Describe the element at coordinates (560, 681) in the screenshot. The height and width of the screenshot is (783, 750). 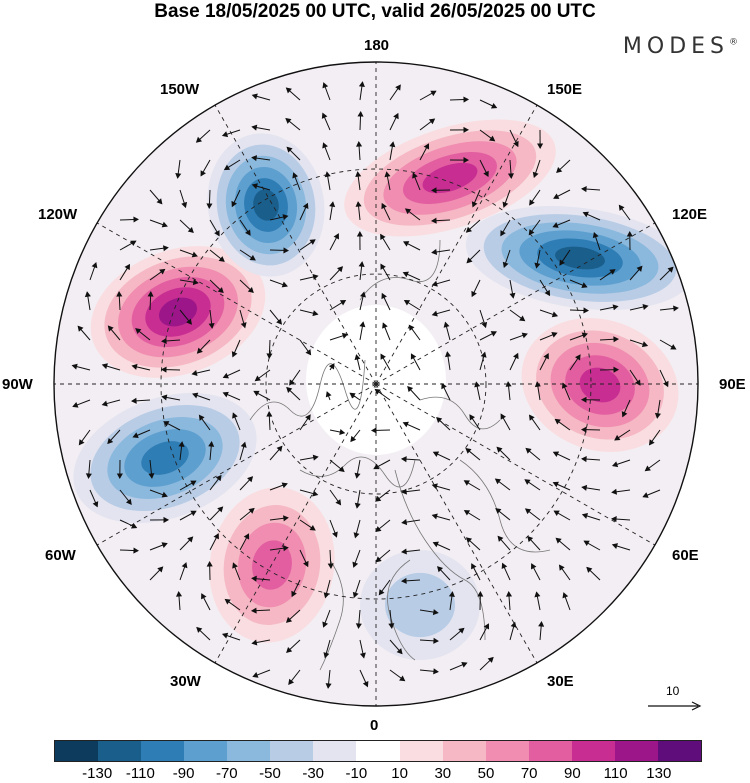
I see `label-lon-30e: 30E` at that location.